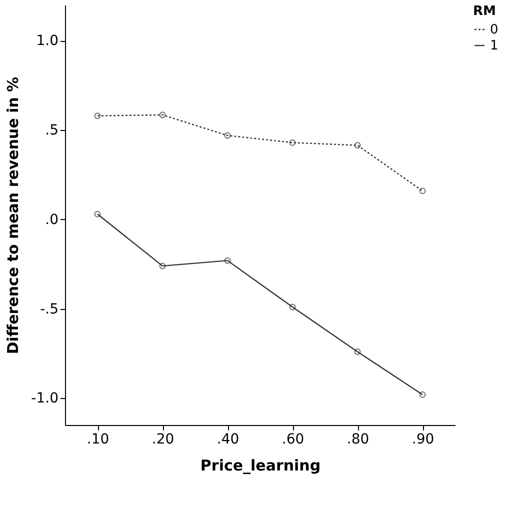  I want to click on y-tick-label: -.5, so click(49, 309).